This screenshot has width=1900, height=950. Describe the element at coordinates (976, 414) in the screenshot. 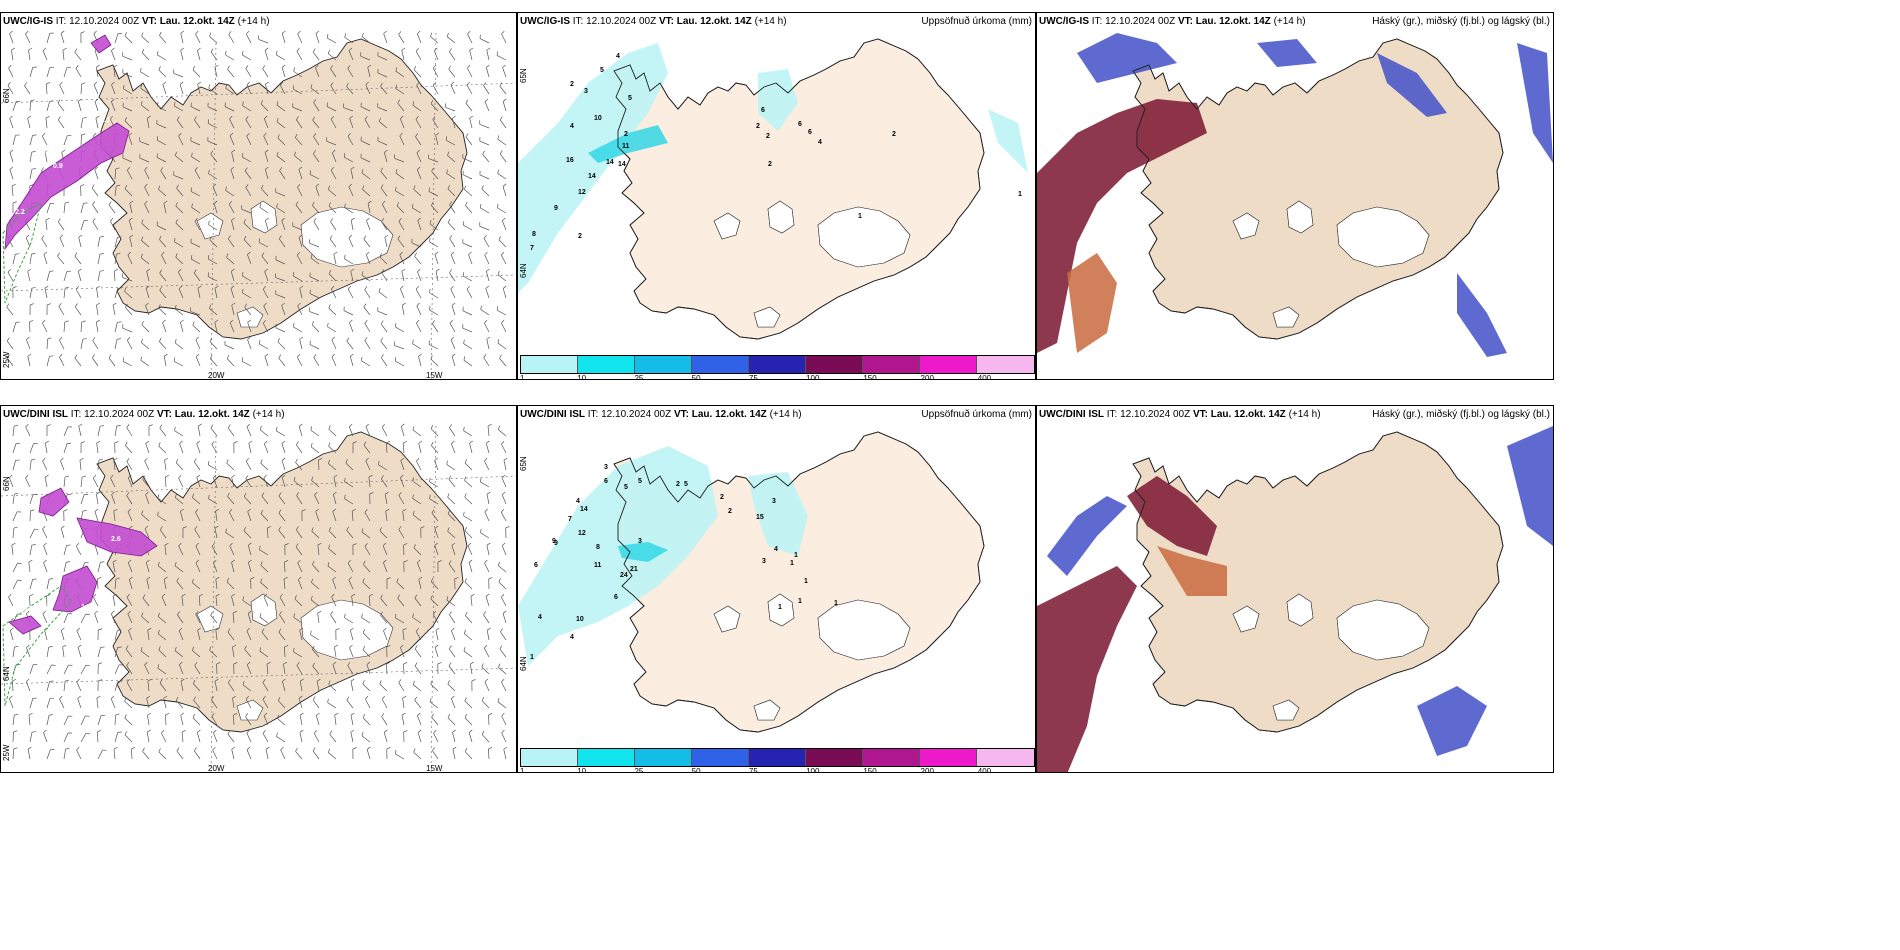

I see `precip-title: Uppsöfnuð úrkoma (mm)` at that location.